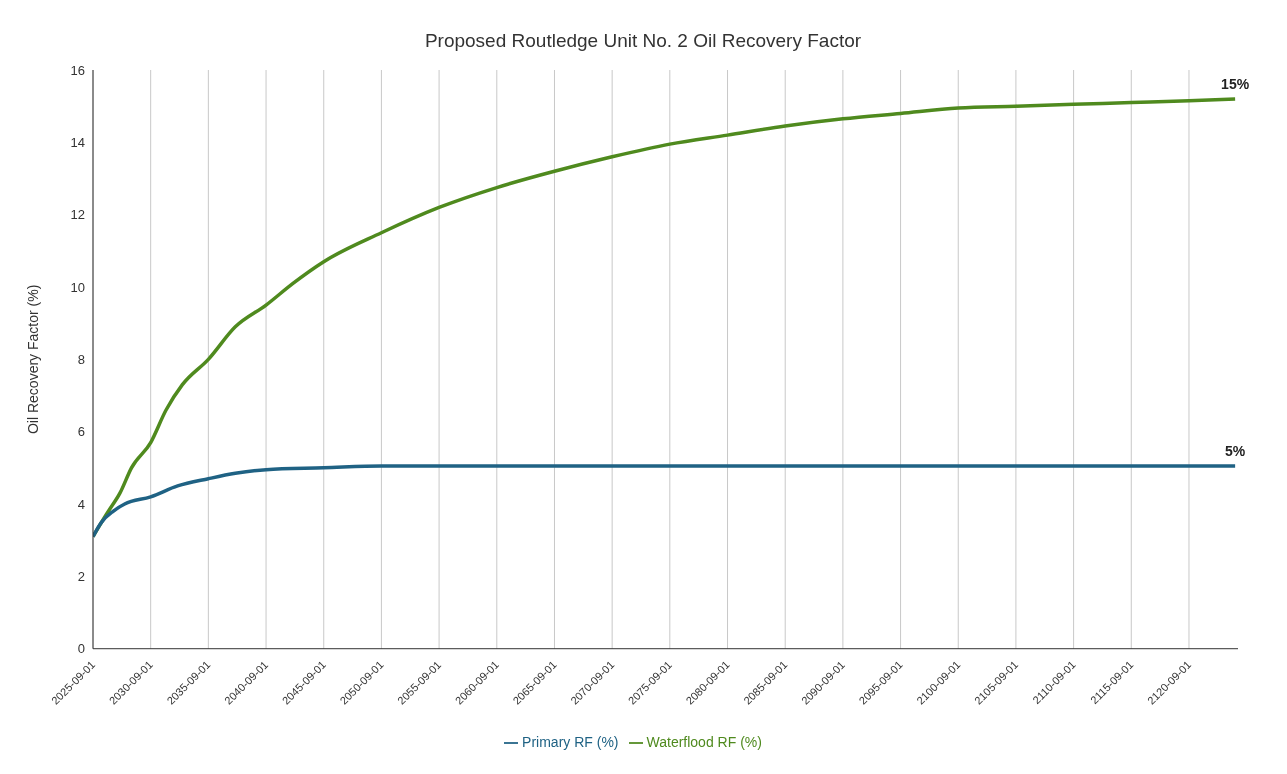 This screenshot has width=1287, height=774. What do you see at coordinates (643, 41) in the screenshot?
I see `chart-title: Proposed Routledge Unit No. 2 Oil Recovery Factor` at bounding box center [643, 41].